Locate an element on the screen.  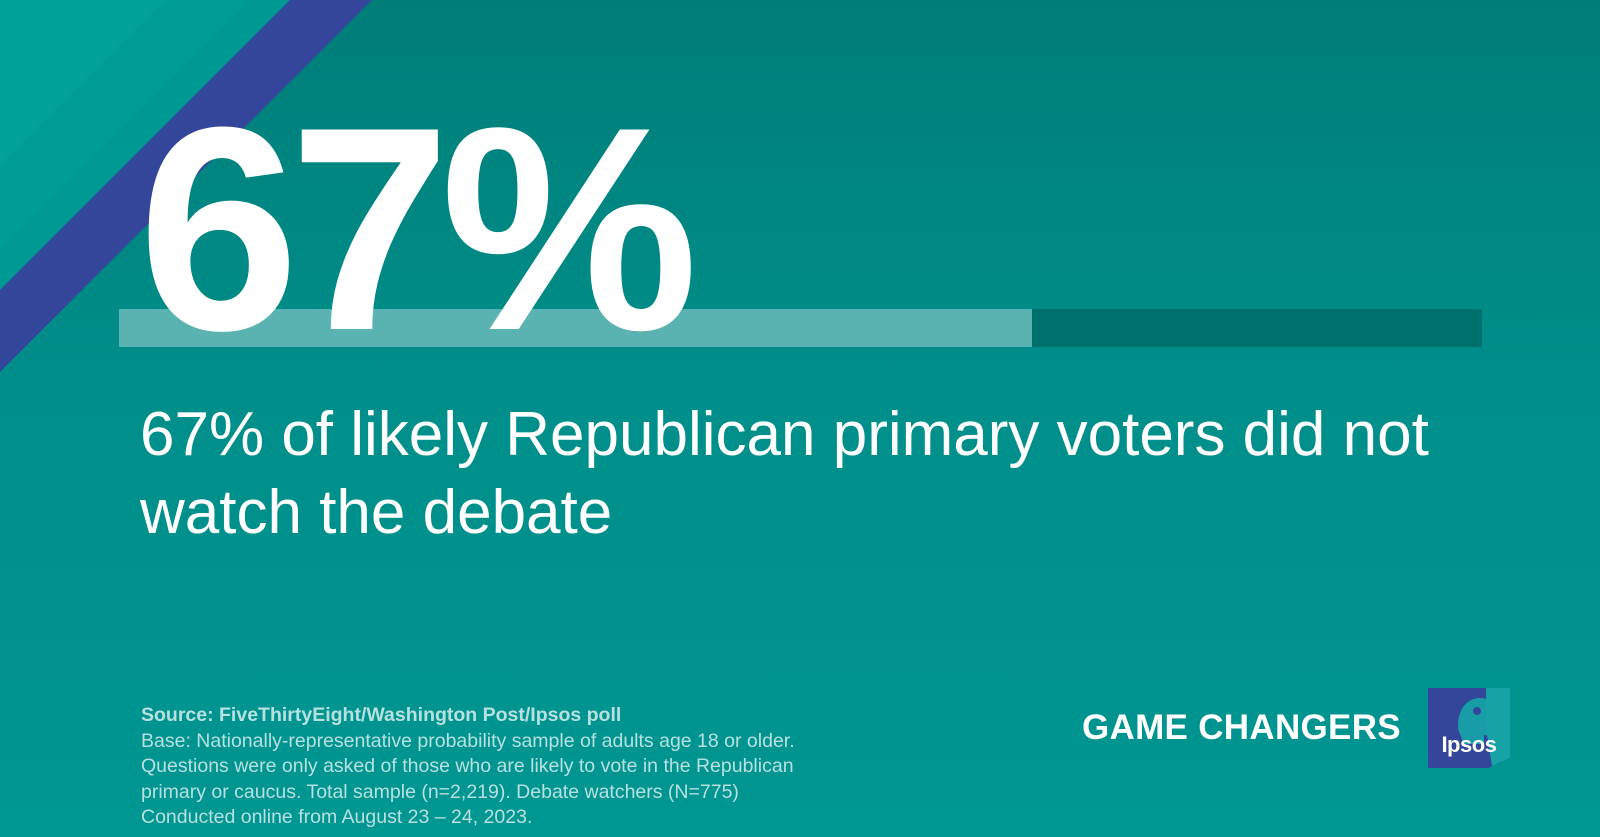
ipsos-logo-mark is located at coordinates (1468, 728).